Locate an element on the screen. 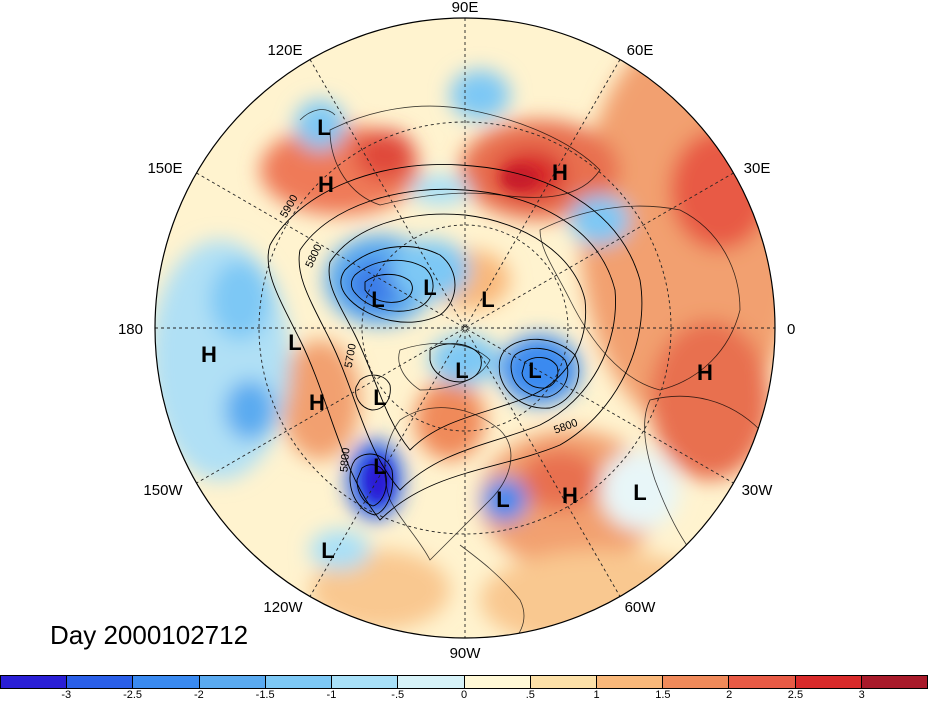 Image resolution: width=928 pixels, height=702 pixels. lon-label-150e: 150E is located at coordinates (164, 168).